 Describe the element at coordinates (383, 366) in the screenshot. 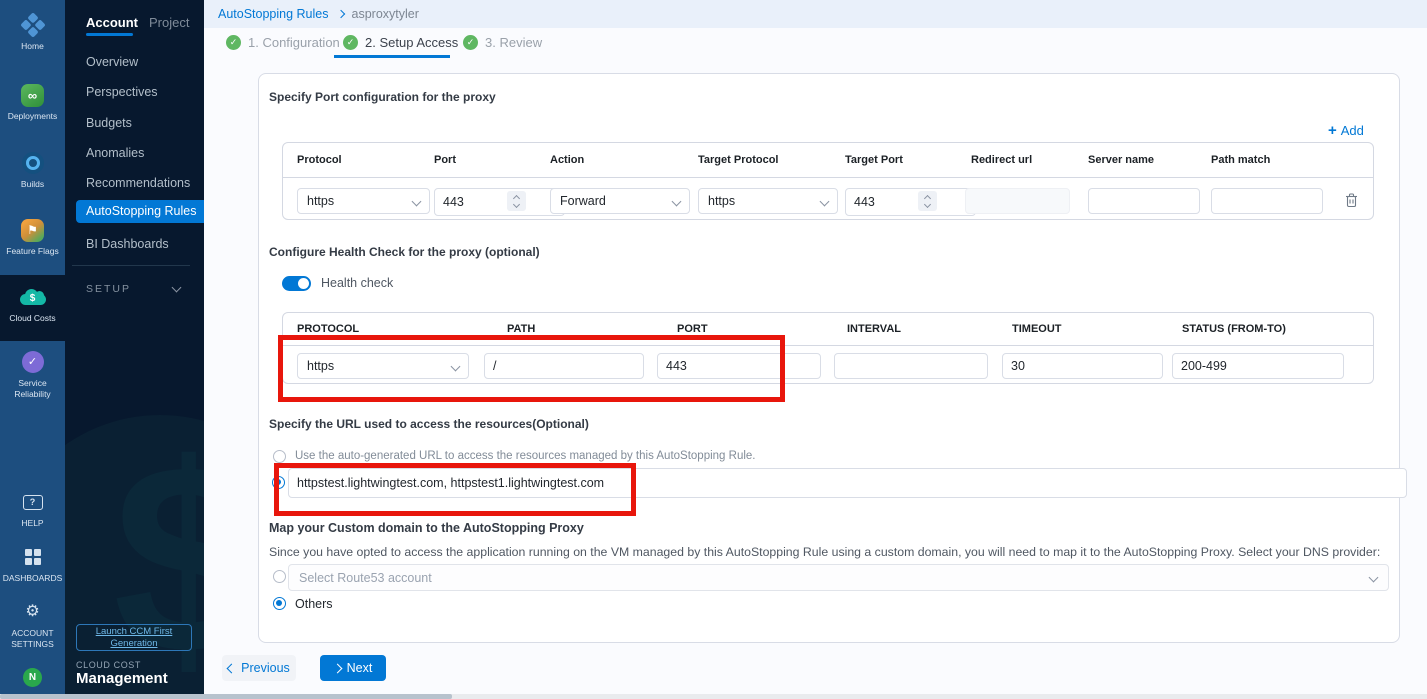

I see `hc-protocol-select: https` at that location.